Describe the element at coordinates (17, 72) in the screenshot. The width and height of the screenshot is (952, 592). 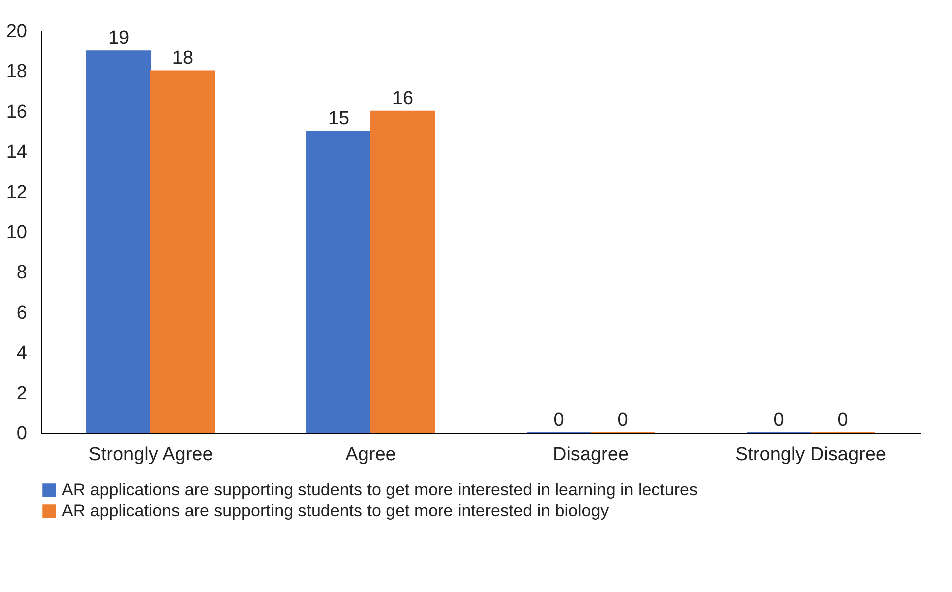
I see `y-tick-label: 18` at that location.